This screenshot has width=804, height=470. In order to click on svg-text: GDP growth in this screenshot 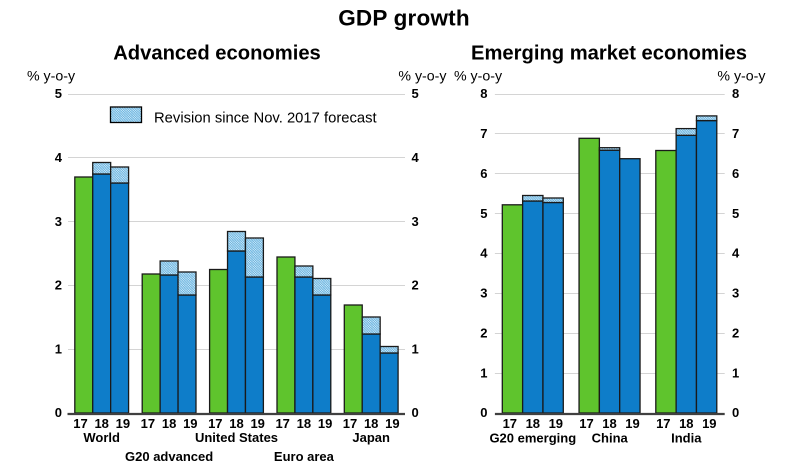, I will do `click(404, 18)`.